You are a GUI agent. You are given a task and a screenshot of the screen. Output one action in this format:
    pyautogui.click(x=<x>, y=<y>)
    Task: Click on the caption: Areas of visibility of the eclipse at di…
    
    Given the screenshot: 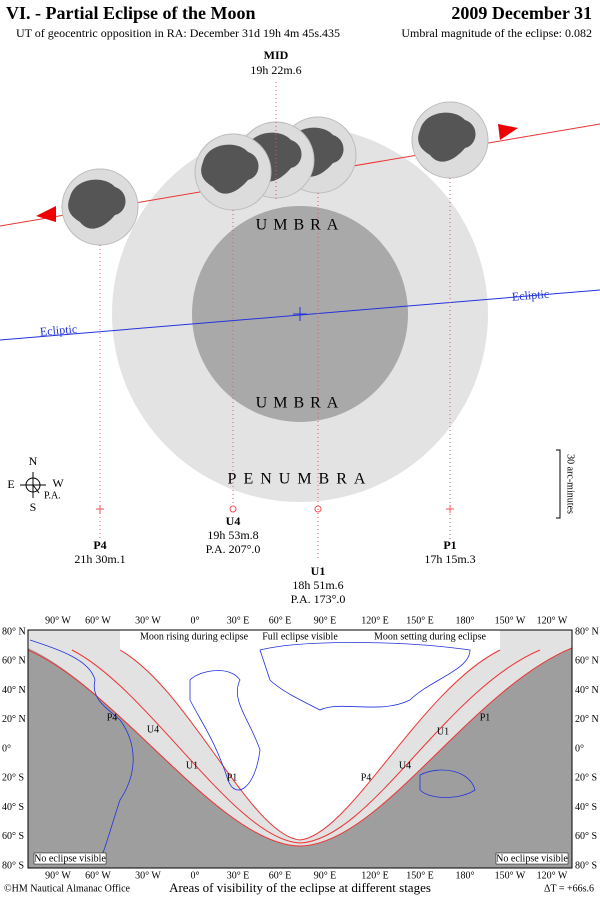 What is the action you would take?
    pyautogui.click(x=300, y=887)
    